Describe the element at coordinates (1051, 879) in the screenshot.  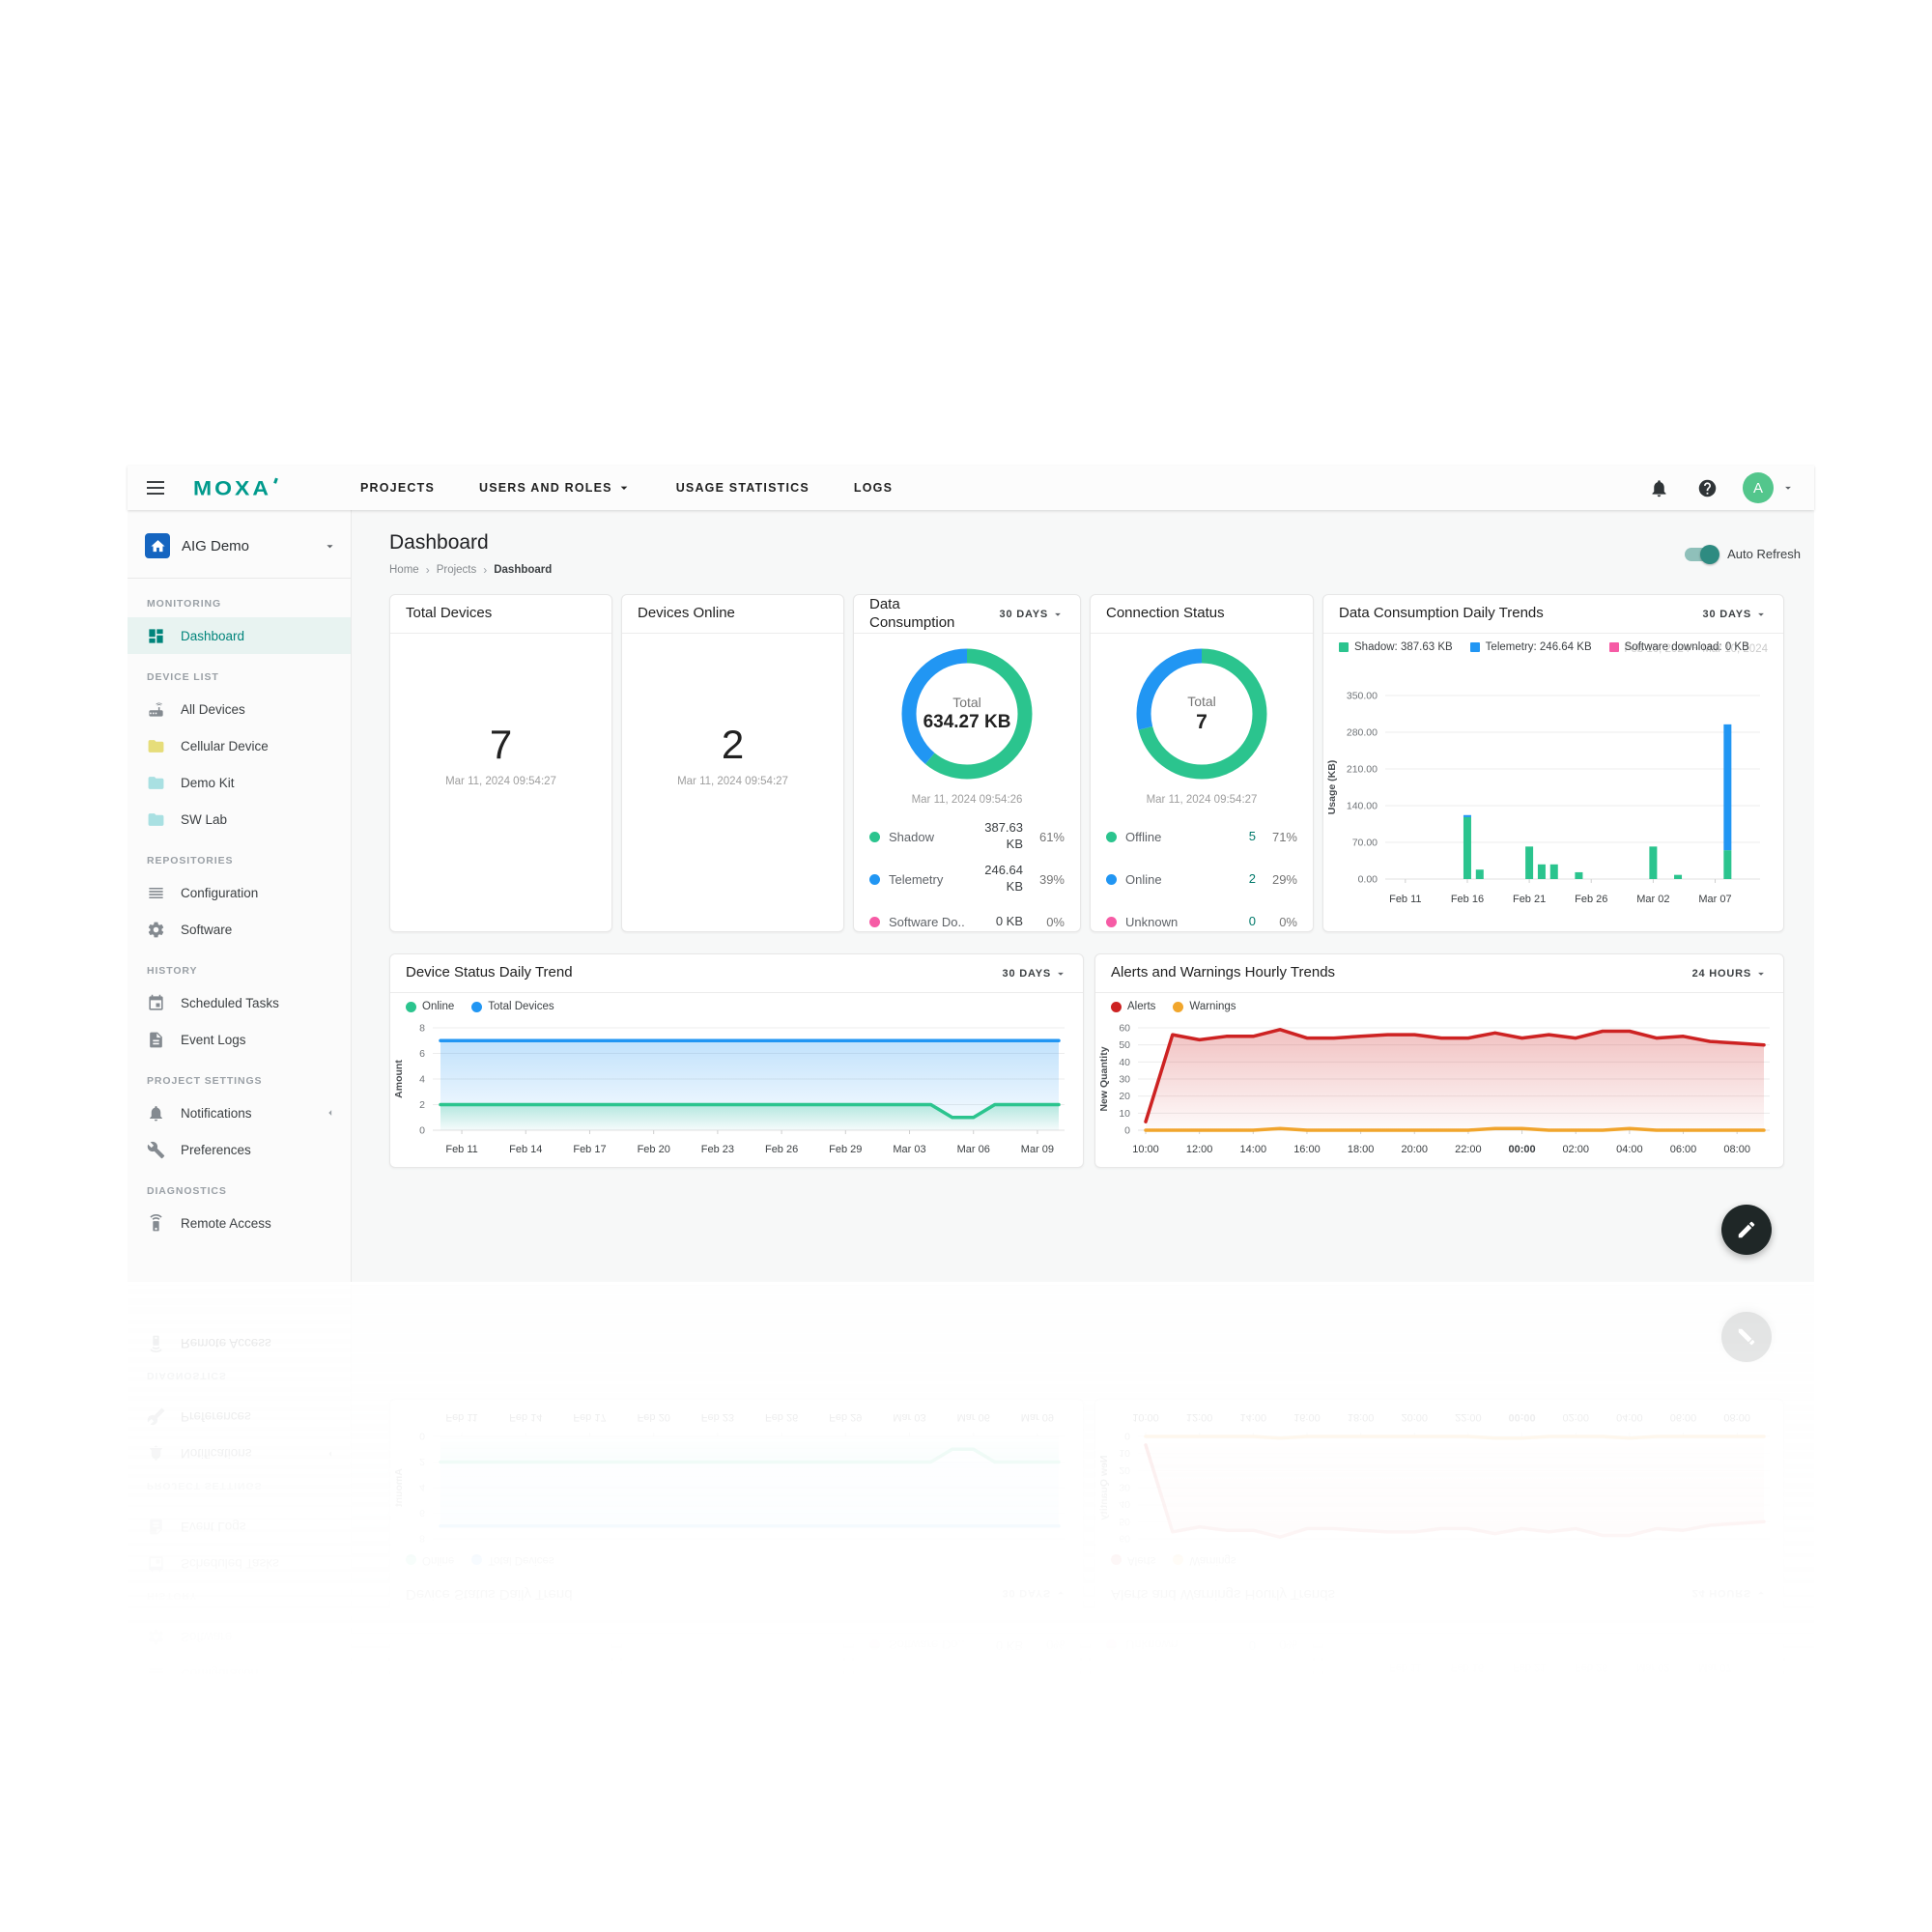
I see `legend-percent: 39%` at that location.